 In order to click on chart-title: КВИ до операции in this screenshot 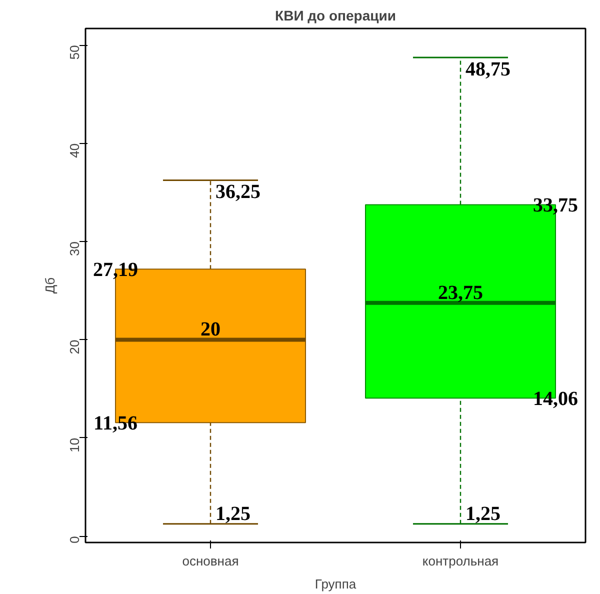, I will do `click(335, 16)`.